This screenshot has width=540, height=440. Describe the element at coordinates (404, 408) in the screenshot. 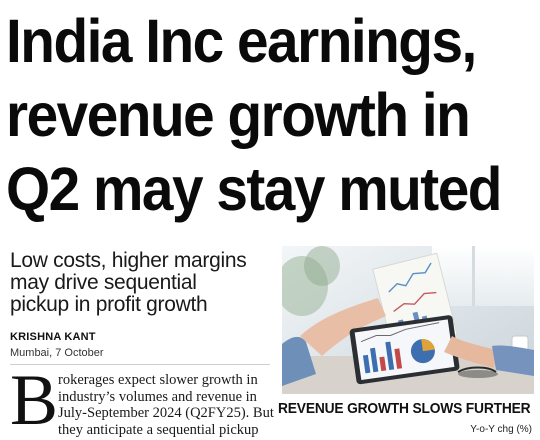

I see `chart-title: REVENUE GROWTH SLOWS FURTHER` at that location.